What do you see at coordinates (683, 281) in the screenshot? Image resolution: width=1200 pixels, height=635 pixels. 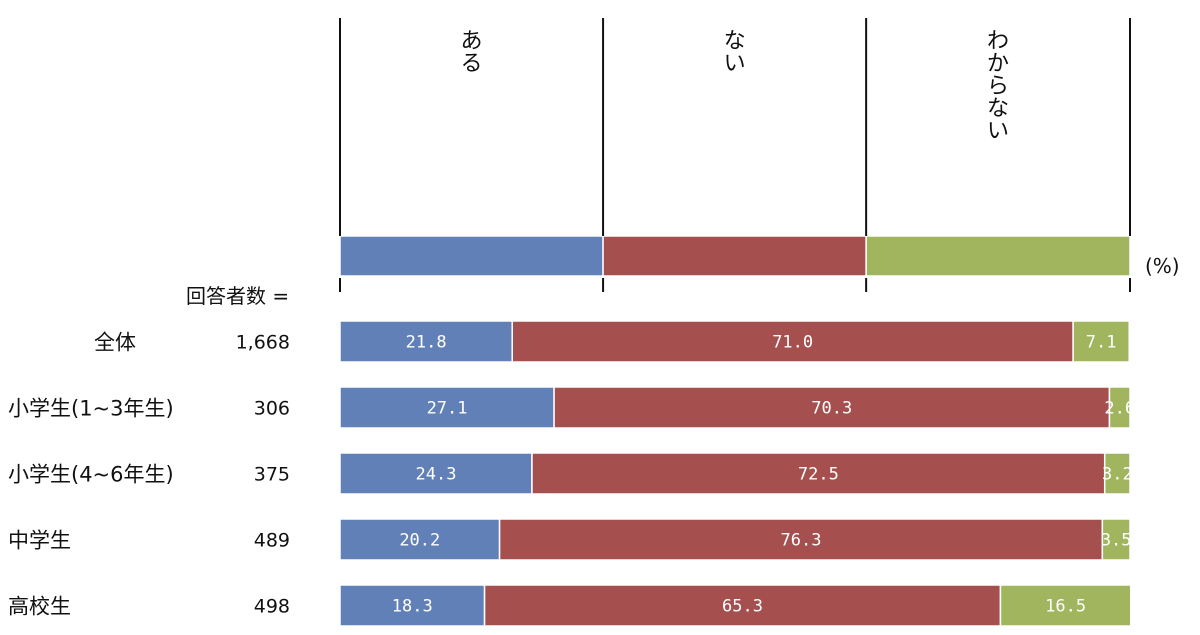 I see `axis-labels: (%) 回答者数 =` at bounding box center [683, 281].